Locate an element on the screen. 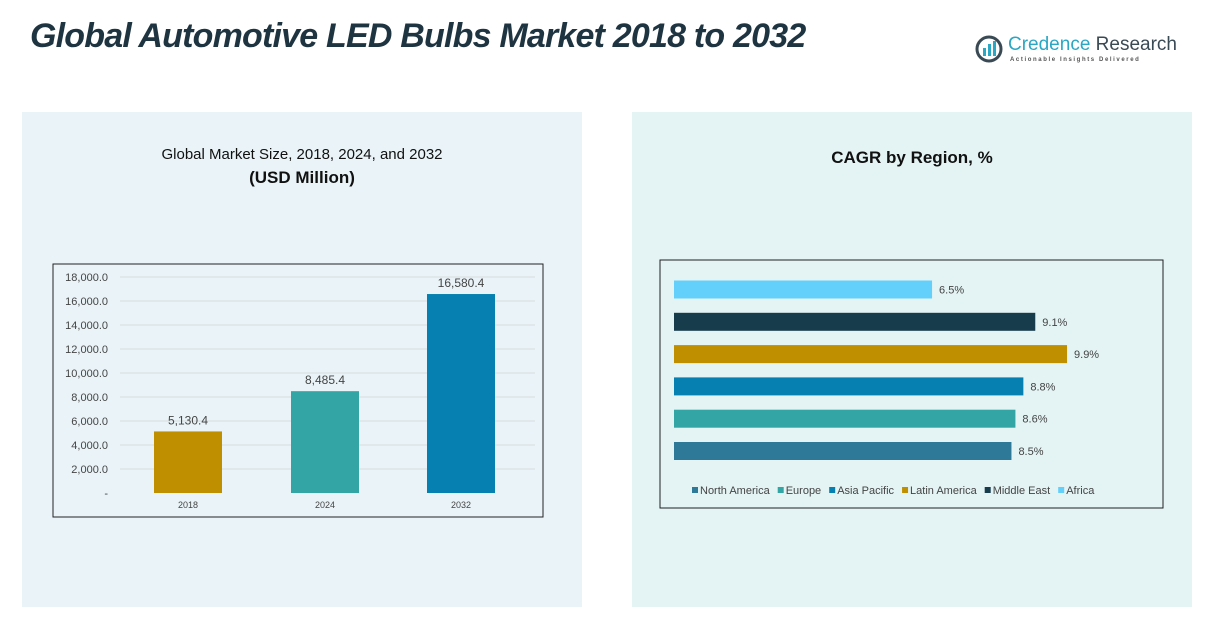 The width and height of the screenshot is (1221, 622). data-label: 16,580.4 is located at coordinates (461, 283).